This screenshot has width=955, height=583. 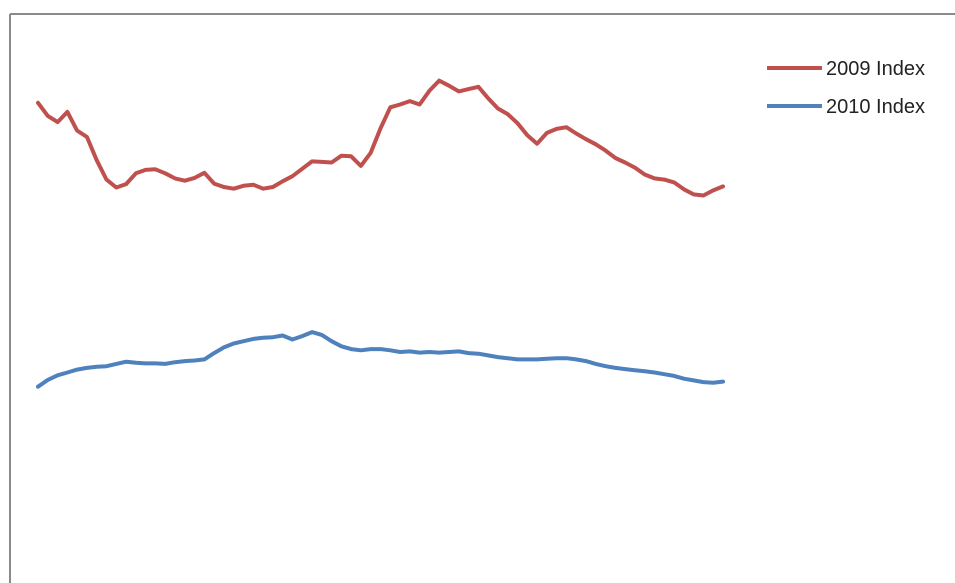 I want to click on legend-label-2009-index: 2009 Index, so click(x=875, y=69).